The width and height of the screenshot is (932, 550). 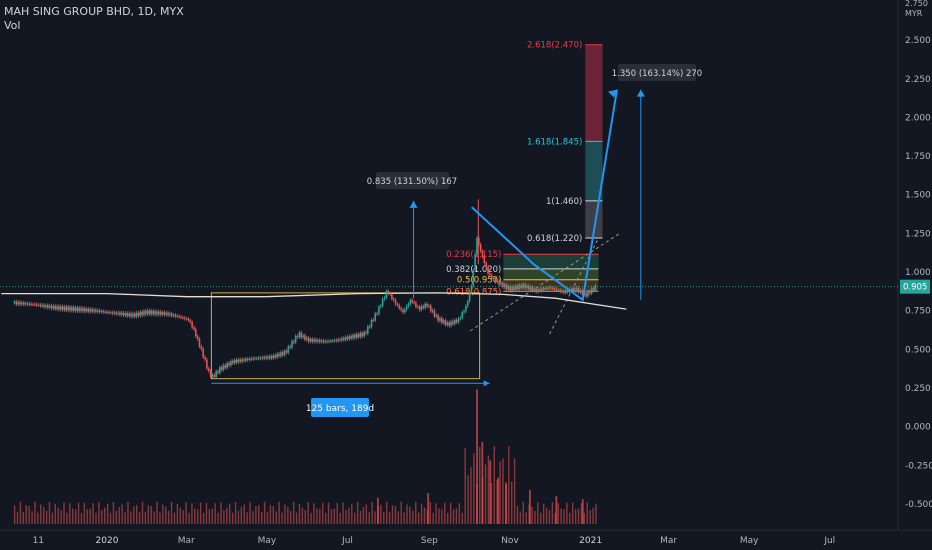 What do you see at coordinates (544, 195) in the screenshot?
I see `projection-zigzag` at bounding box center [544, 195].